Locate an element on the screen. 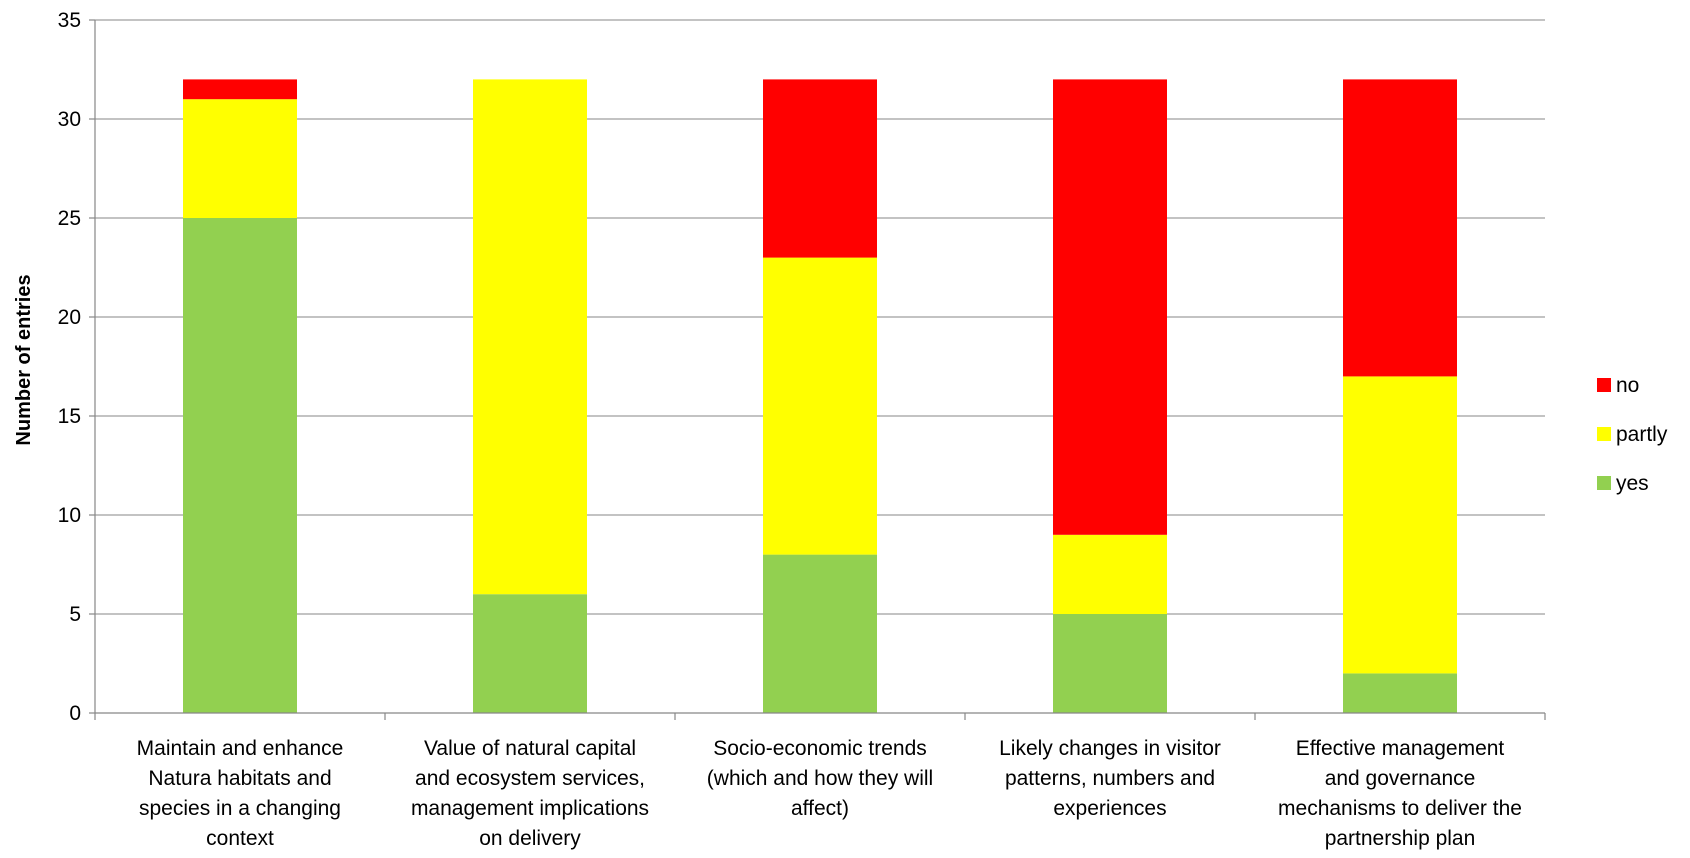 The image size is (1690, 858). y-tick-label: 20 is located at coordinates (69, 317).